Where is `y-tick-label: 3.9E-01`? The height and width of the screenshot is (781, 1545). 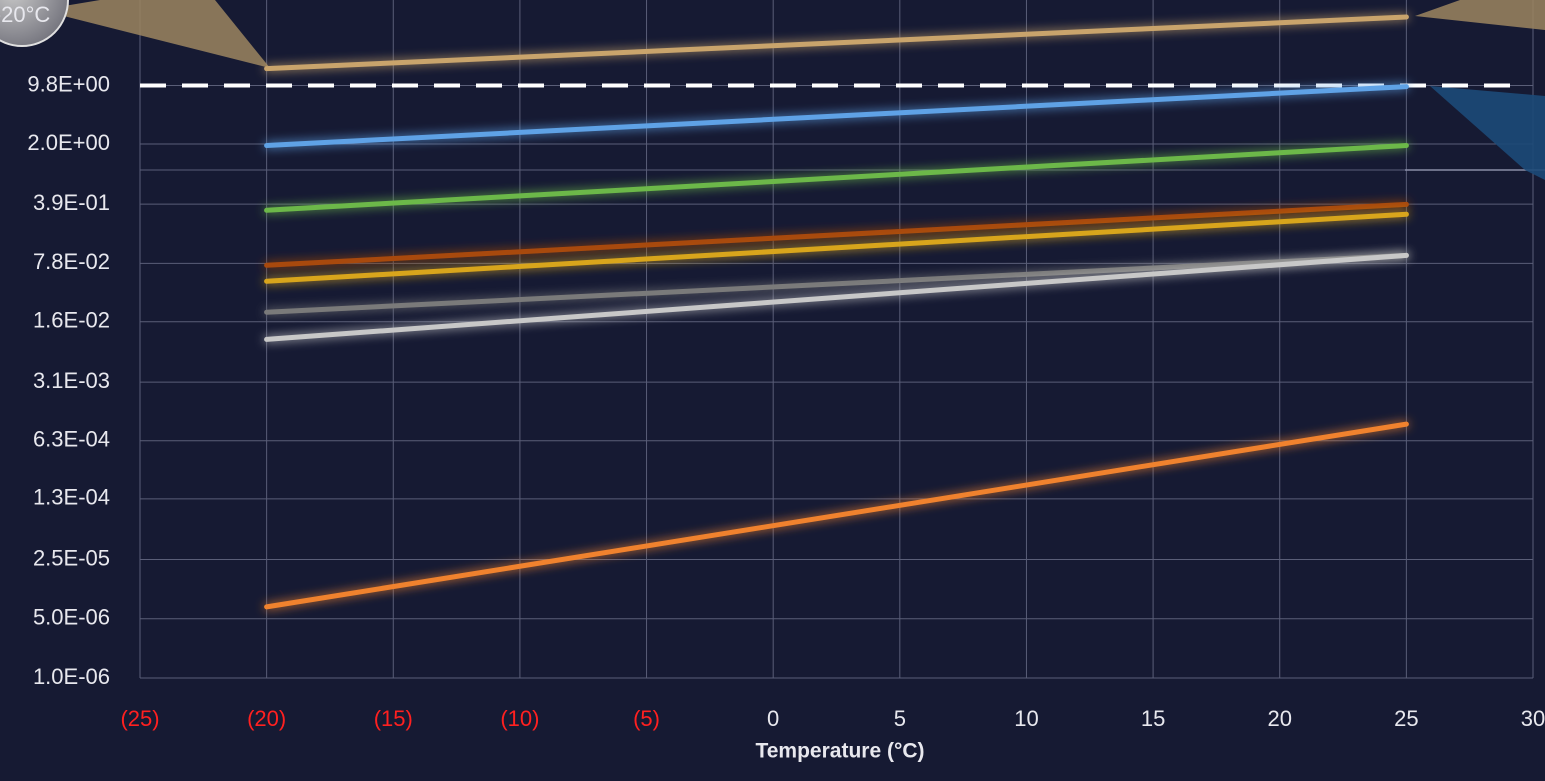 y-tick-label: 3.9E-01 is located at coordinates (71, 202).